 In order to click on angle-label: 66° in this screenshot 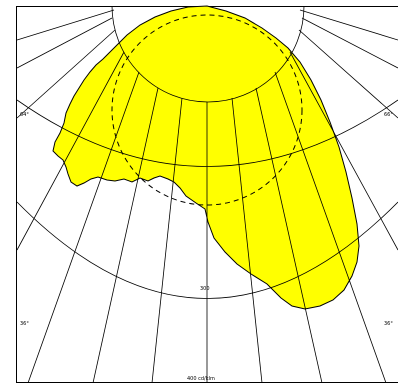, I will do `click(388, 115)`.